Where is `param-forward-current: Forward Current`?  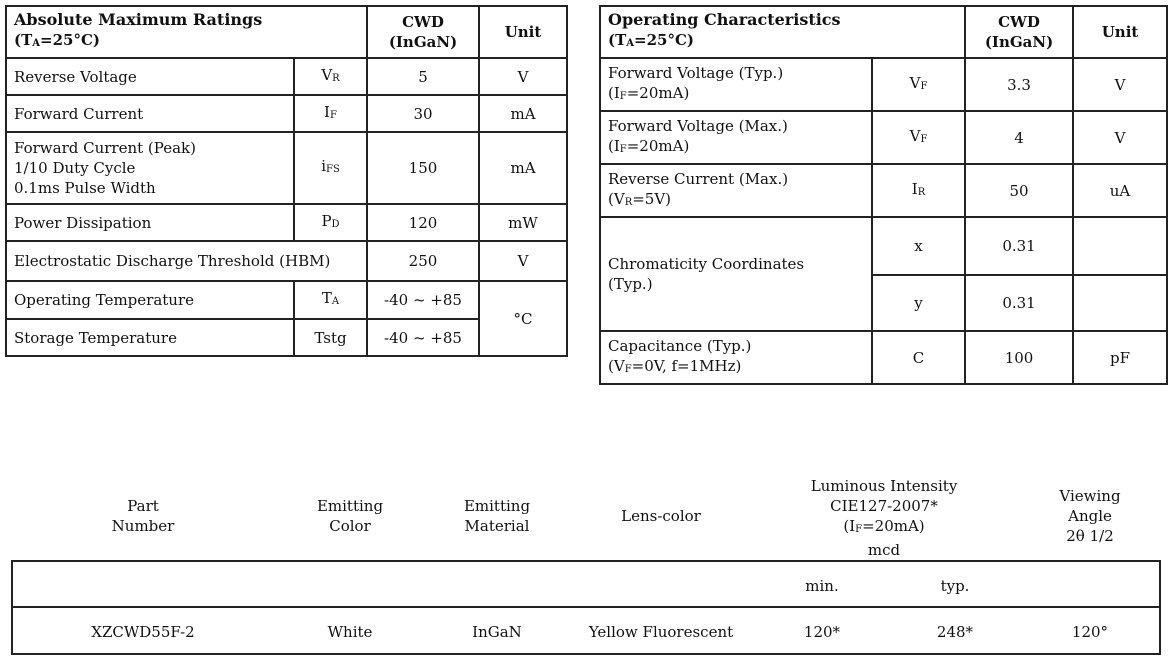 param-forward-current: Forward Current is located at coordinates (150, 113).